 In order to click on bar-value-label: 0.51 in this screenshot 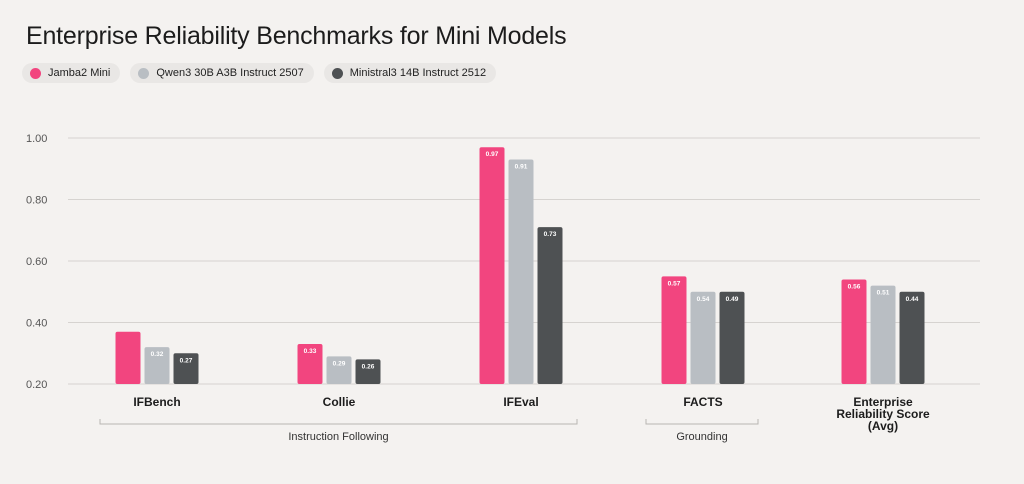, I will do `click(883, 293)`.